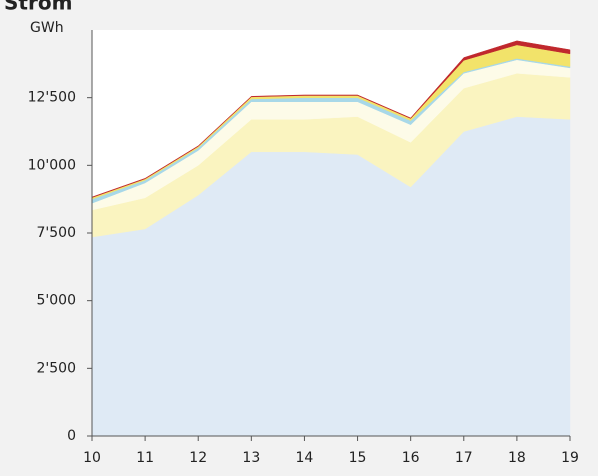 This screenshot has width=598, height=476. I want to click on y-tick-label: 10'000, so click(52, 165).